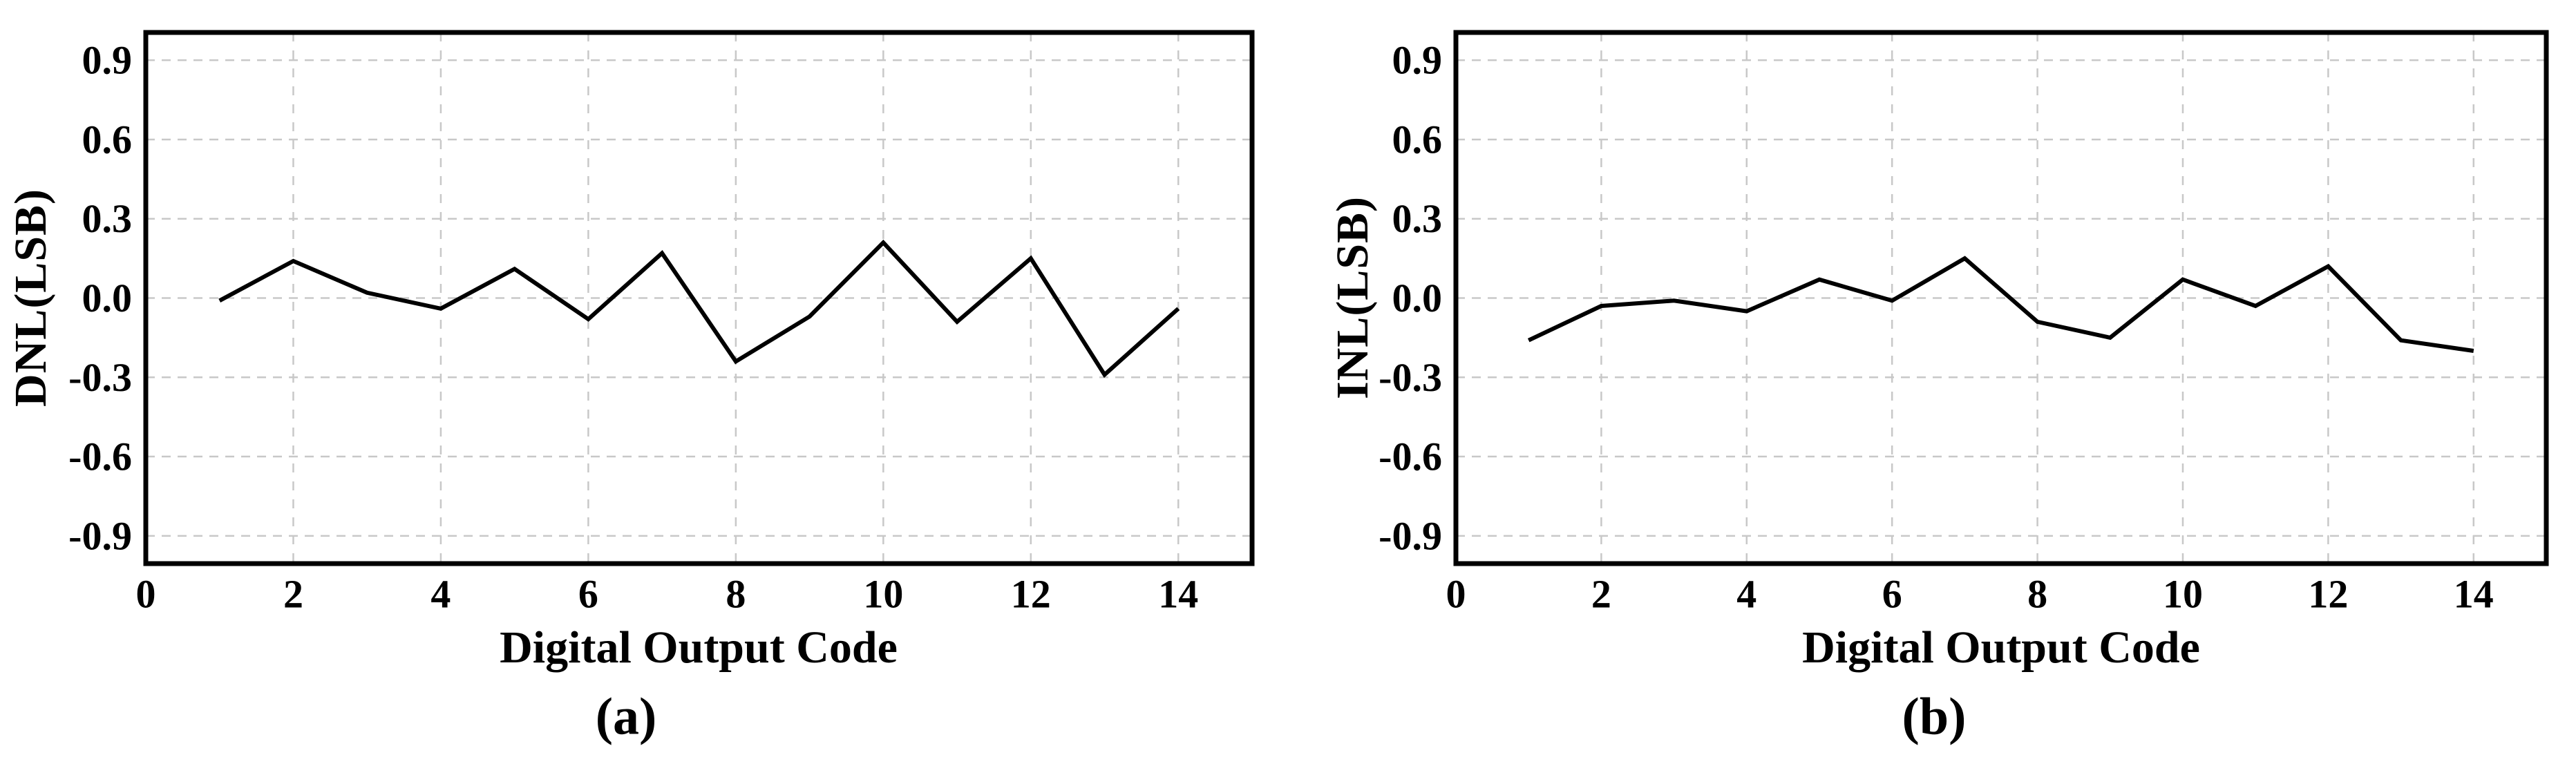 This screenshot has width=2576, height=757. What do you see at coordinates (699, 647) in the screenshot?
I see `panel-a-x-axis-label: Digital Output Code` at bounding box center [699, 647].